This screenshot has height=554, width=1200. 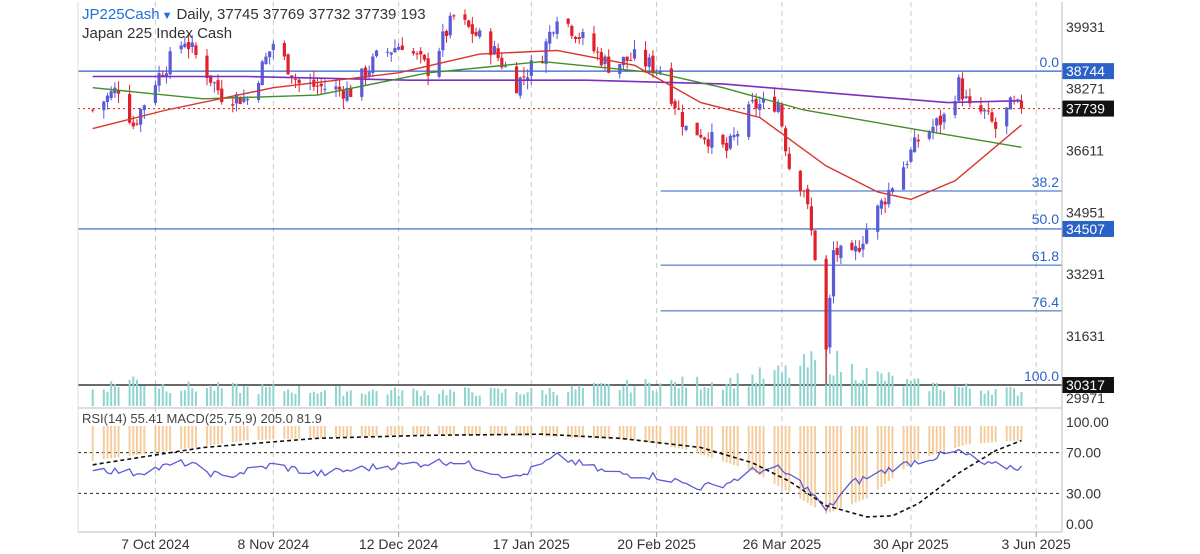 I want to click on last-price-label: 37739, so click(x=1085, y=109).